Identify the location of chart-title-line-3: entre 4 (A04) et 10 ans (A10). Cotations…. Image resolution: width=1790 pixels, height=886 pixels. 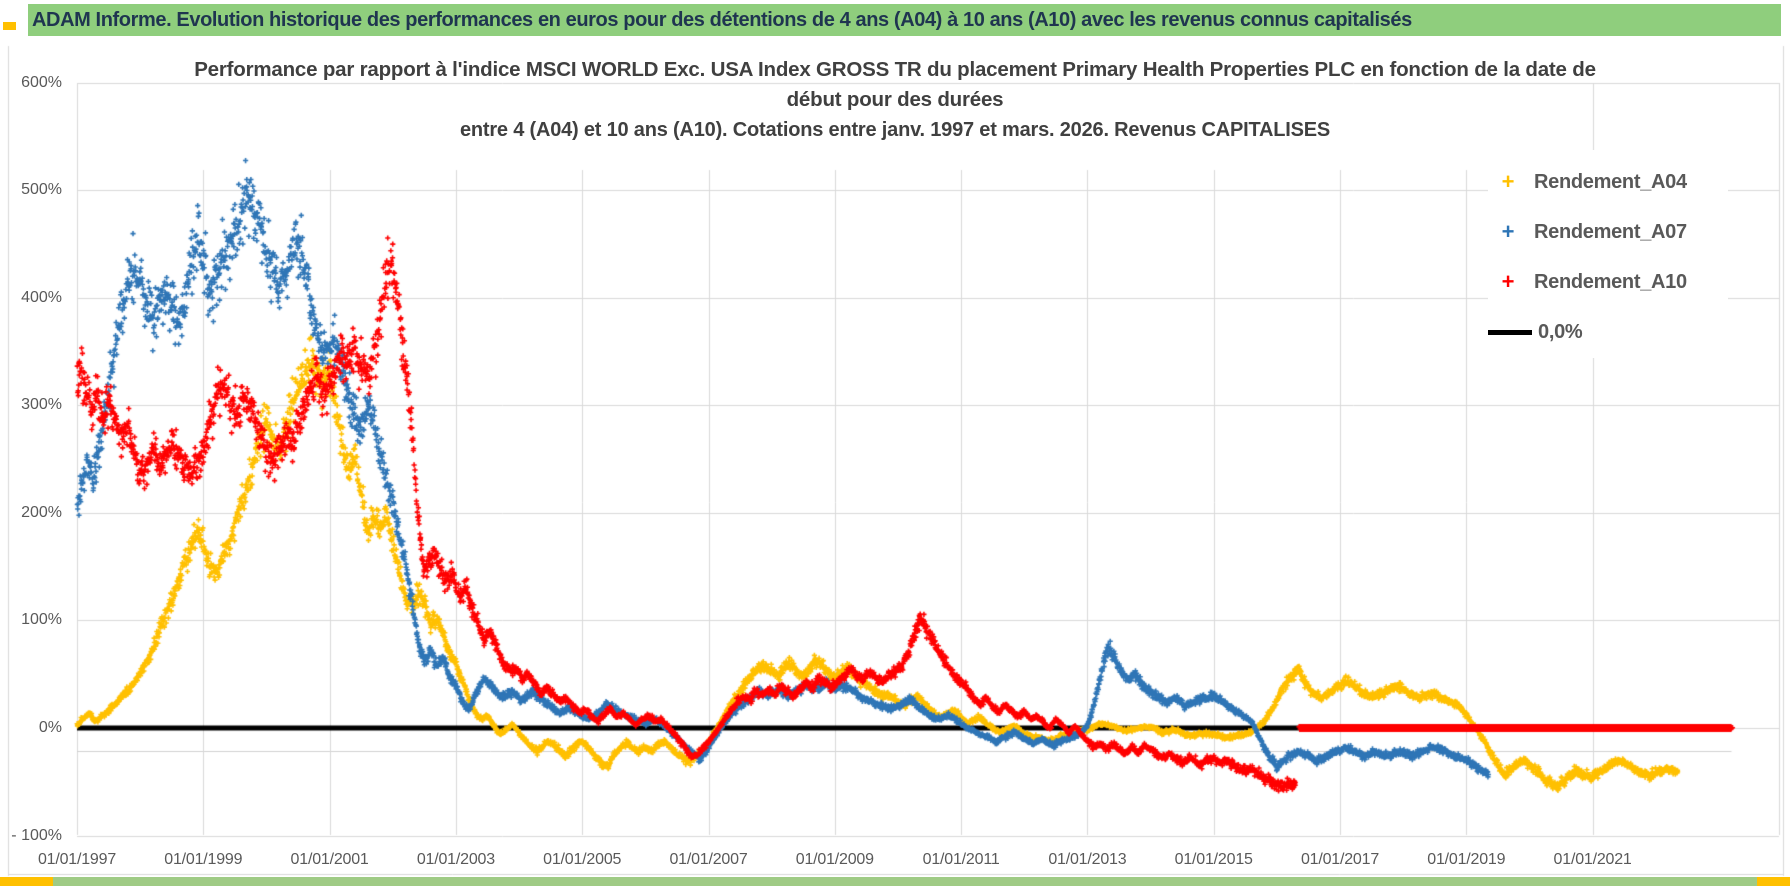
(895, 130).